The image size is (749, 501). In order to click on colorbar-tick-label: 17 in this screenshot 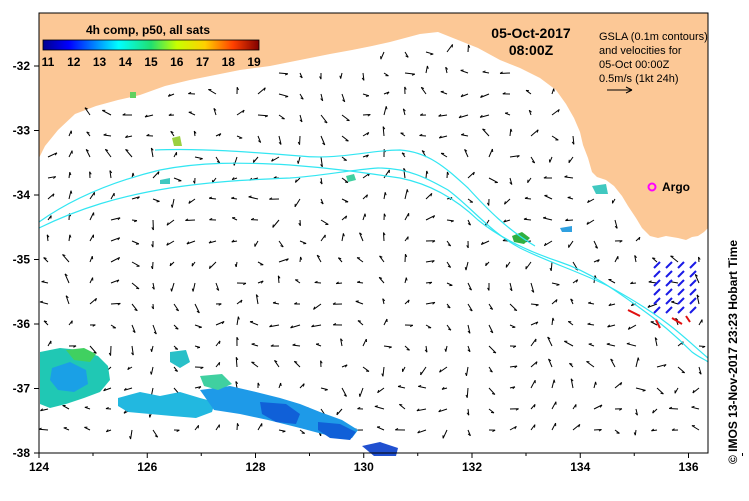, I will do `click(203, 62)`.